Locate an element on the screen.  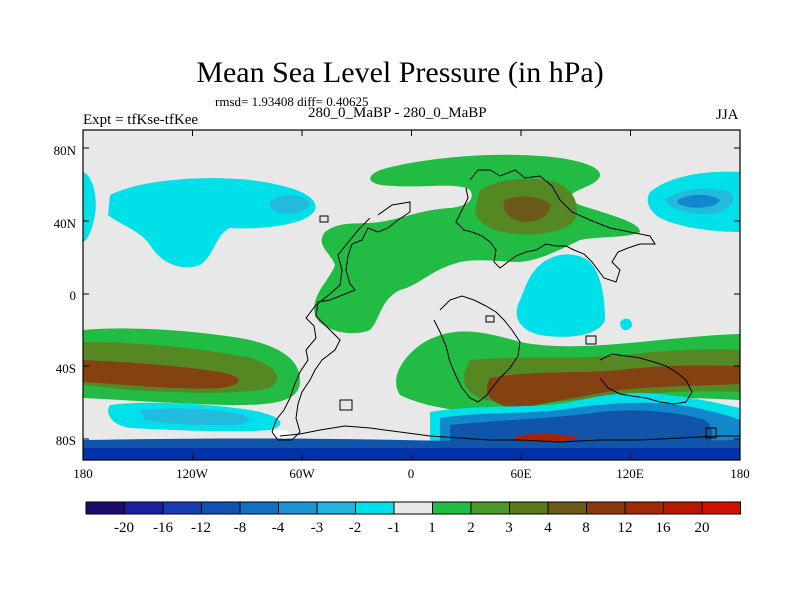
contour-medblue-strip is located at coordinates (411, 443).